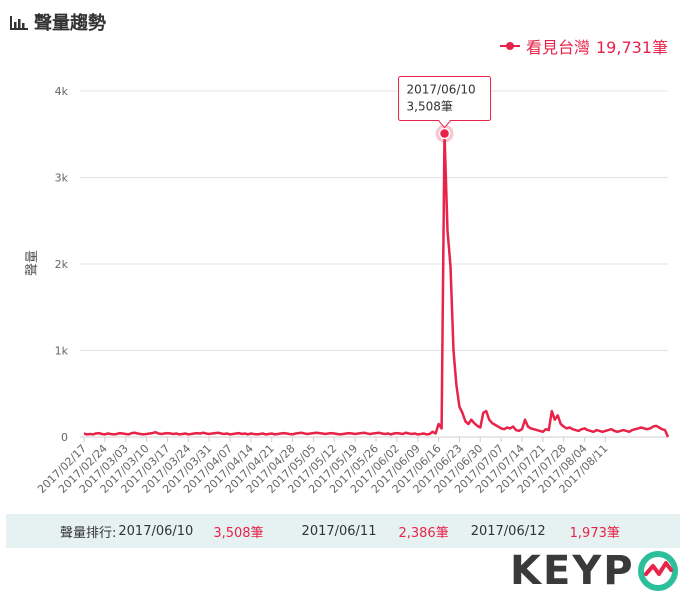 The height and width of the screenshot is (594, 688). Describe the element at coordinates (444, 133) in the screenshot. I see `peak-data-point` at that location.